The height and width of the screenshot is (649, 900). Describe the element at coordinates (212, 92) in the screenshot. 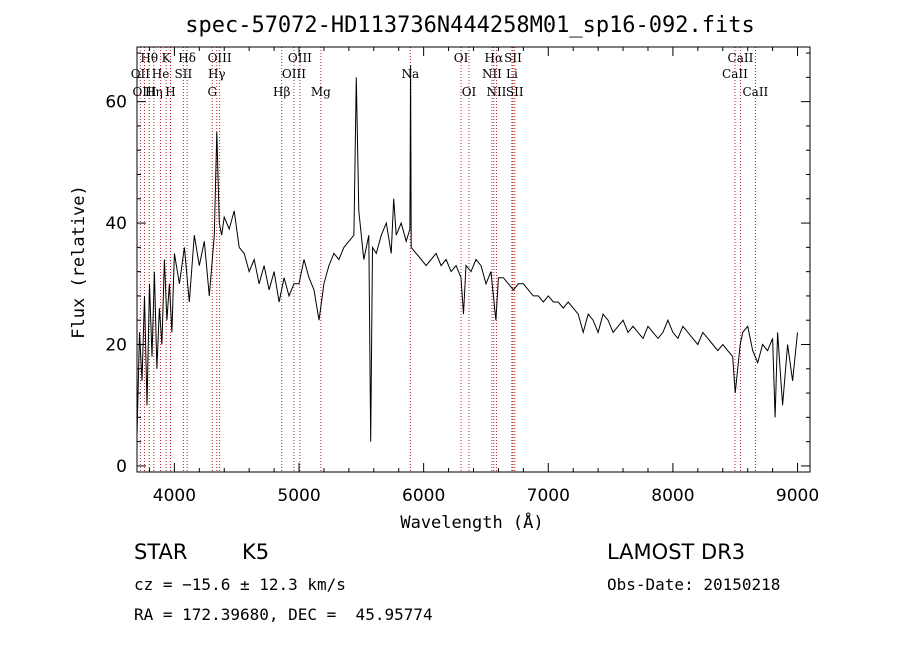

I see `line-marker-label: G` at that location.